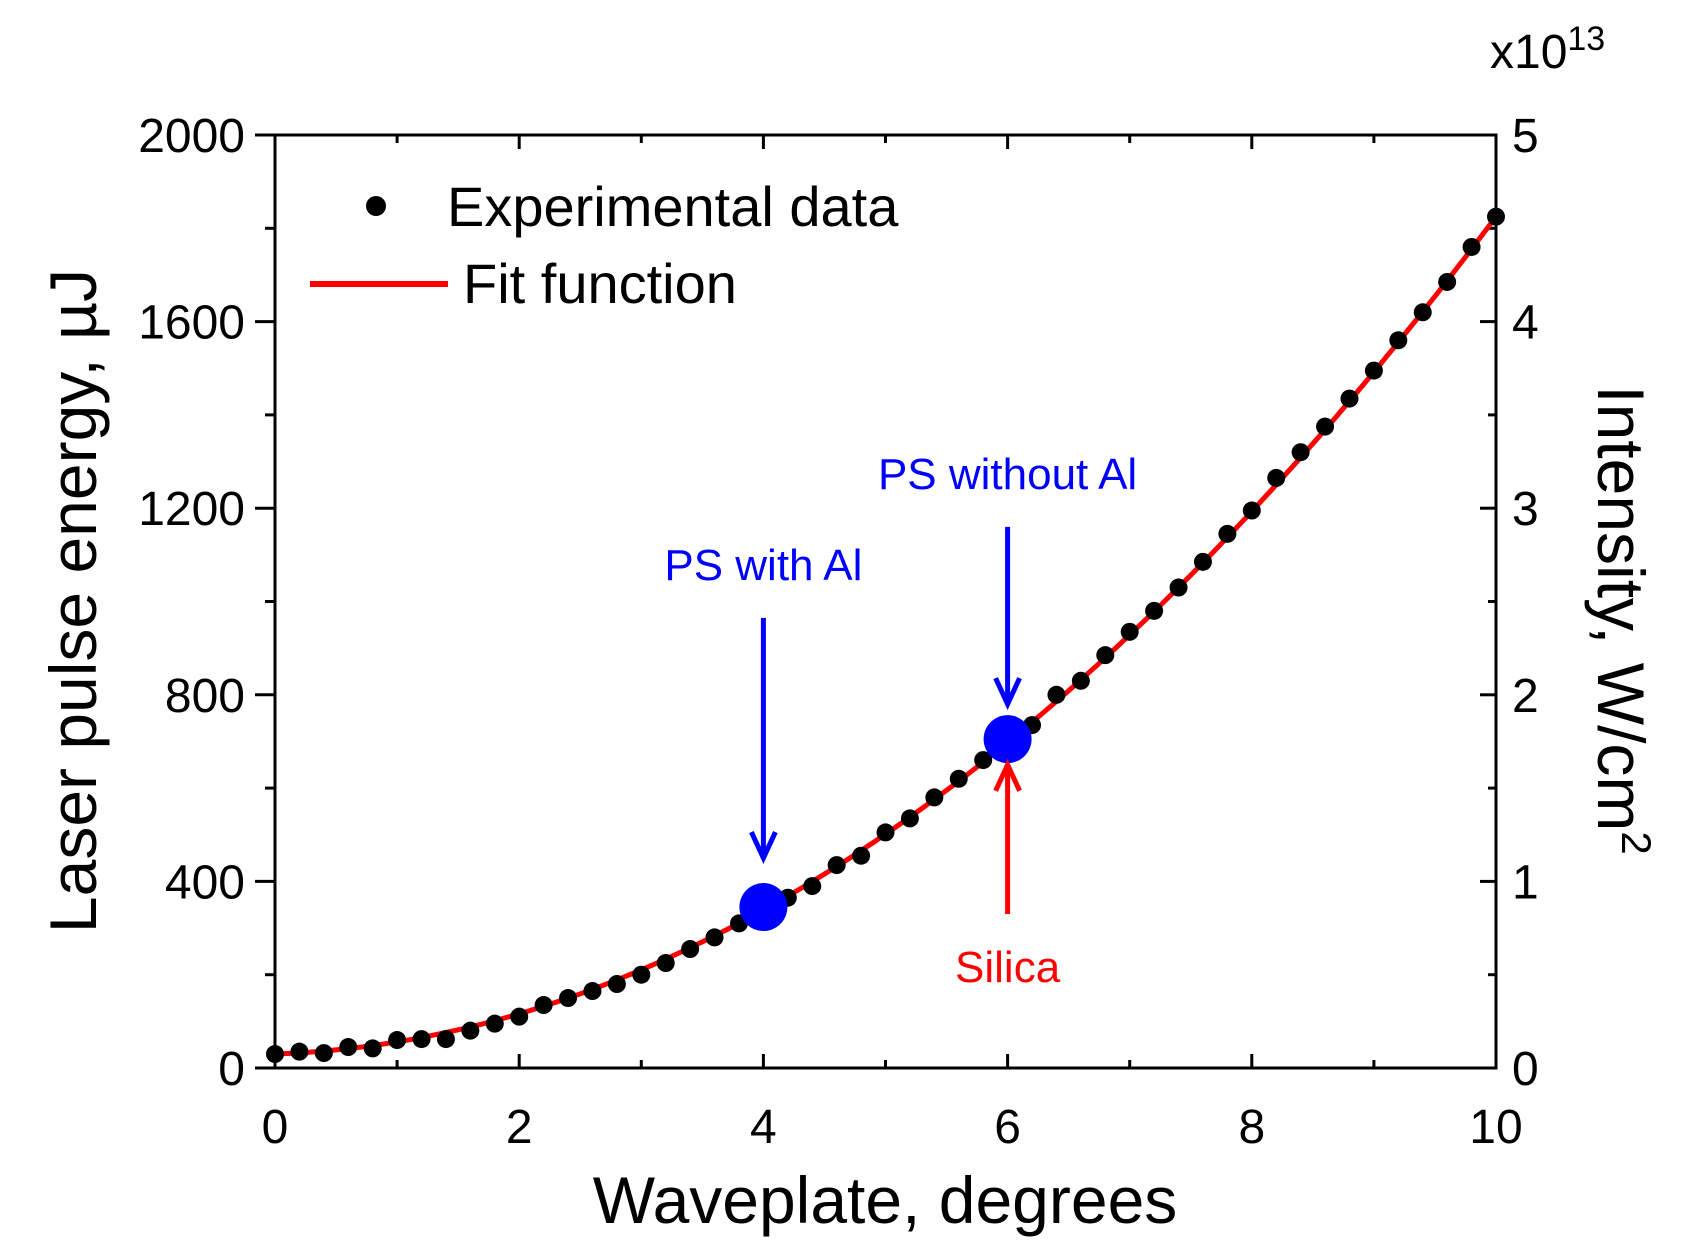 This screenshot has width=1681, height=1254. Describe the element at coordinates (1495, 1127) in the screenshot. I see `x-tick-label: 10` at that location.